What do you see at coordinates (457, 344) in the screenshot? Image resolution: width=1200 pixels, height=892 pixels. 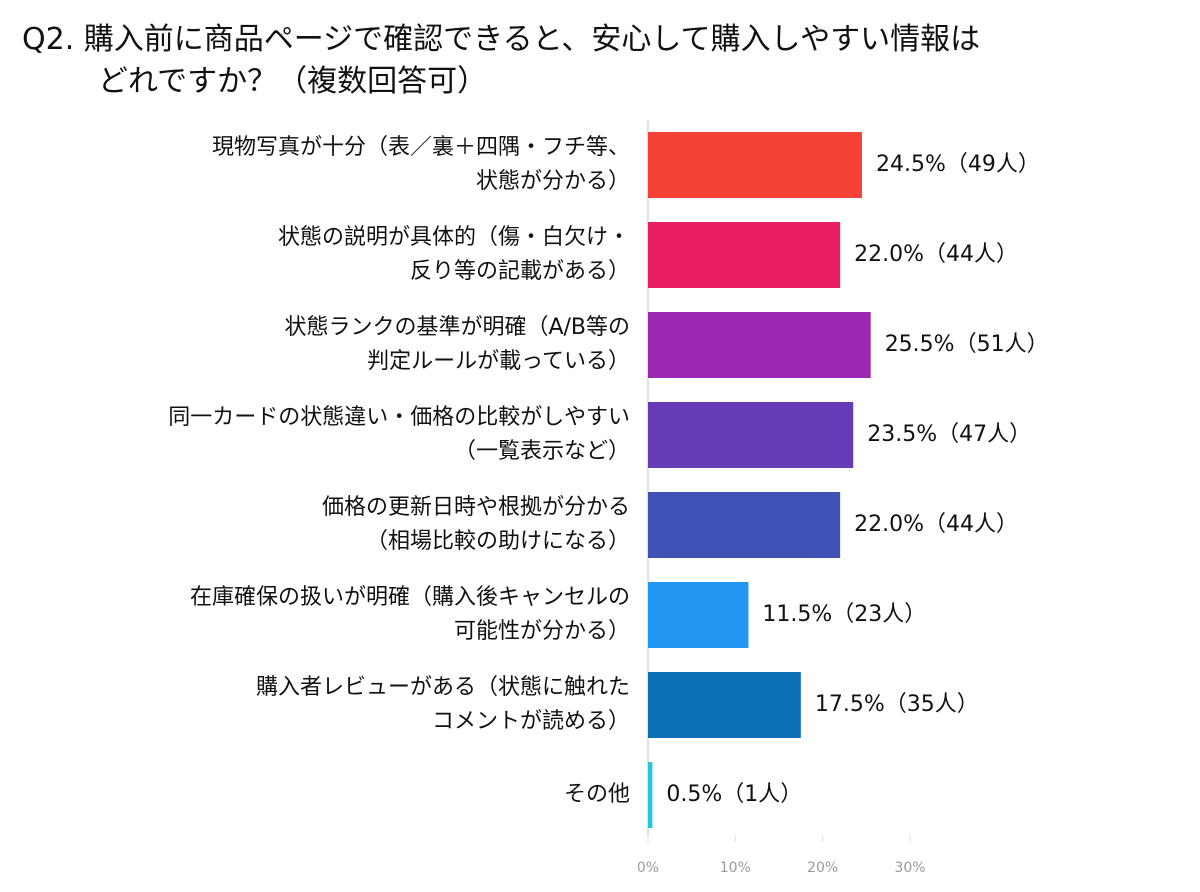 I see `category-label: 状態ランクの基準が明確（A/B等の判定ルールが載っている）` at bounding box center [457, 344].